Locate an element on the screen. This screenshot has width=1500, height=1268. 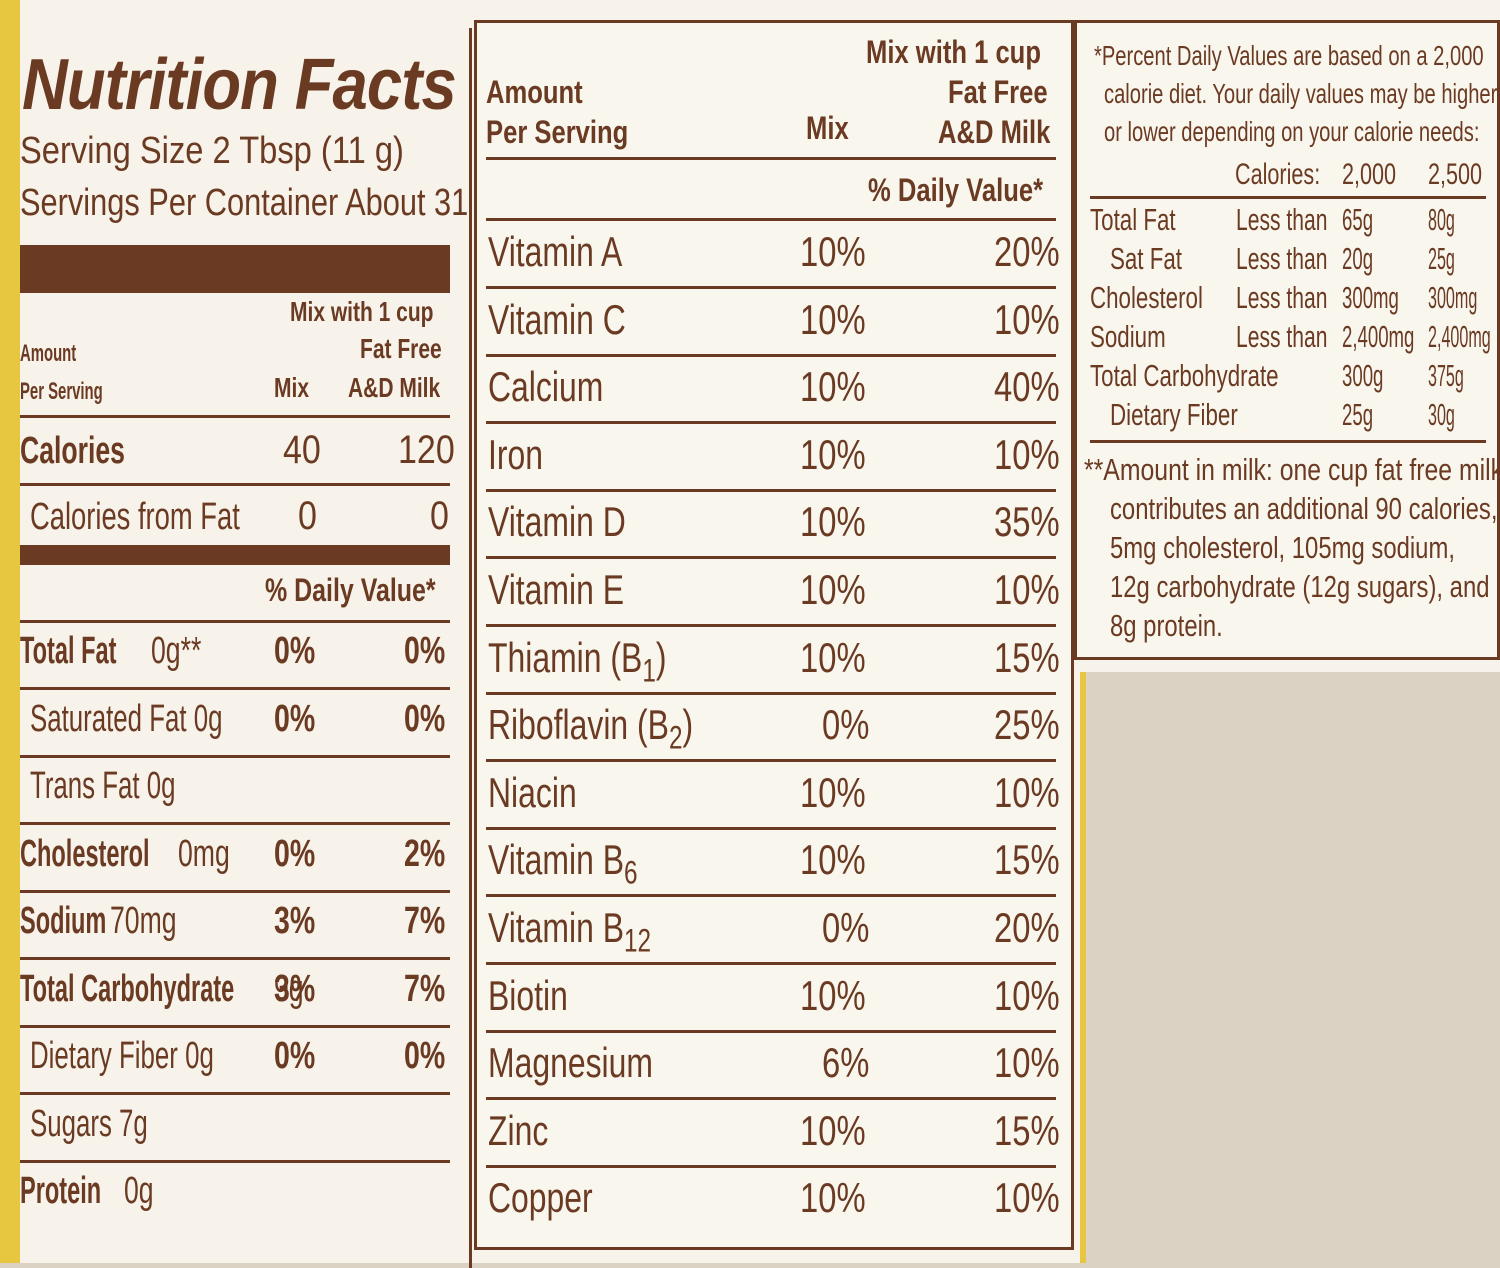
reference-row-label: Sat Fat is located at coordinates (1146, 258).